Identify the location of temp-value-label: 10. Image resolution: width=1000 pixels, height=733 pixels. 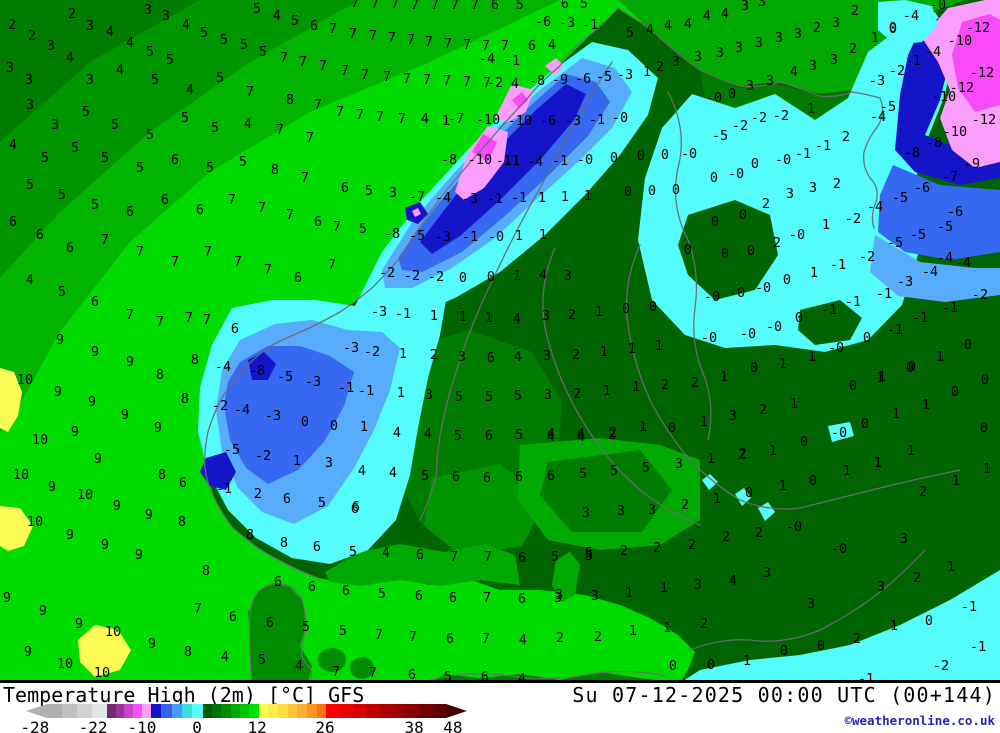
(113, 632).